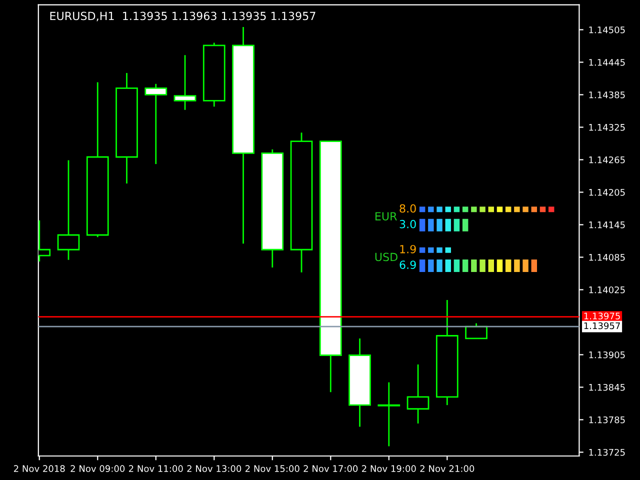 The width and height of the screenshot is (640, 480). What do you see at coordinates (607, 30) in the screenshot?
I see `y-tick-label: 1.14505` at bounding box center [607, 30].